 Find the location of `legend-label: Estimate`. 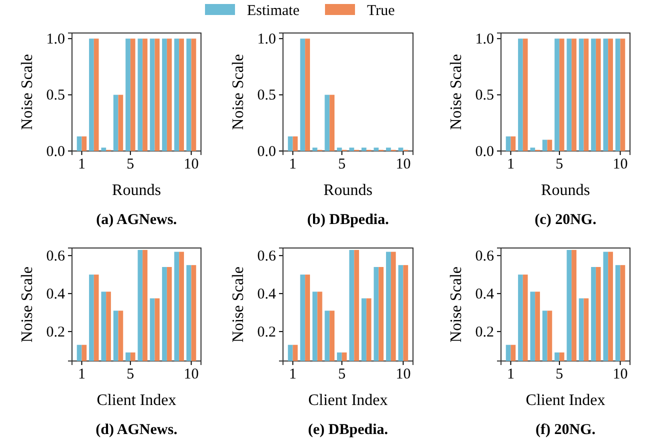

legend-label: Estimate is located at coordinates (273, 11).